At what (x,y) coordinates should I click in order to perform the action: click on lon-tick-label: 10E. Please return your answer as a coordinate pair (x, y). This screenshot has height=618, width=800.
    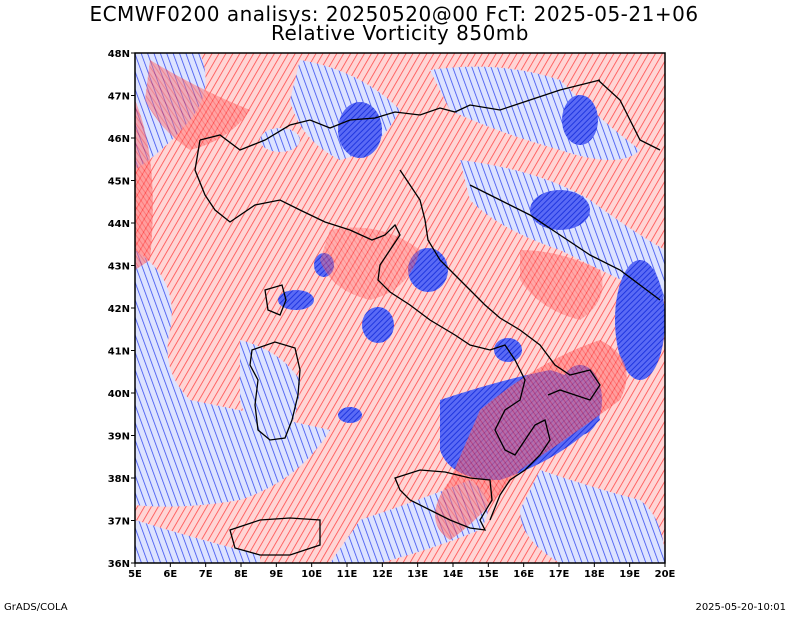
    Looking at the image, I should click on (311, 574).